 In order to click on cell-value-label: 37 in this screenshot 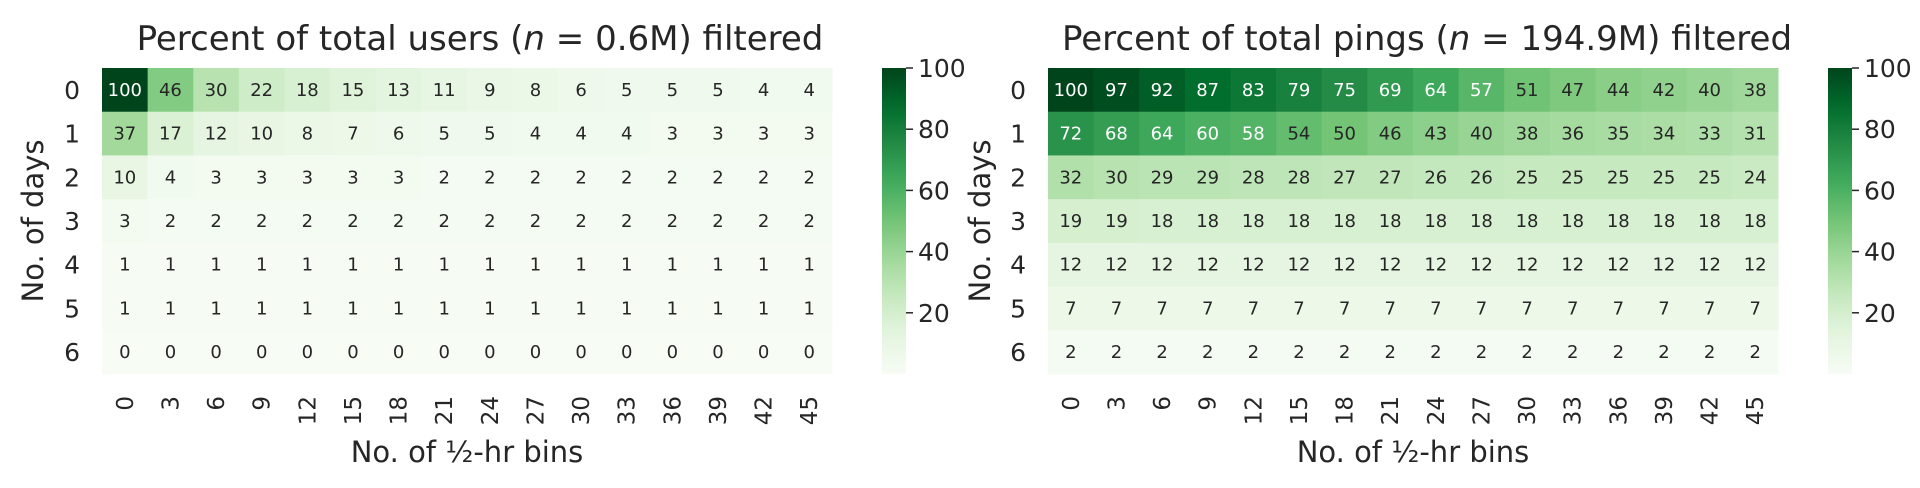, I will do `click(124, 134)`.